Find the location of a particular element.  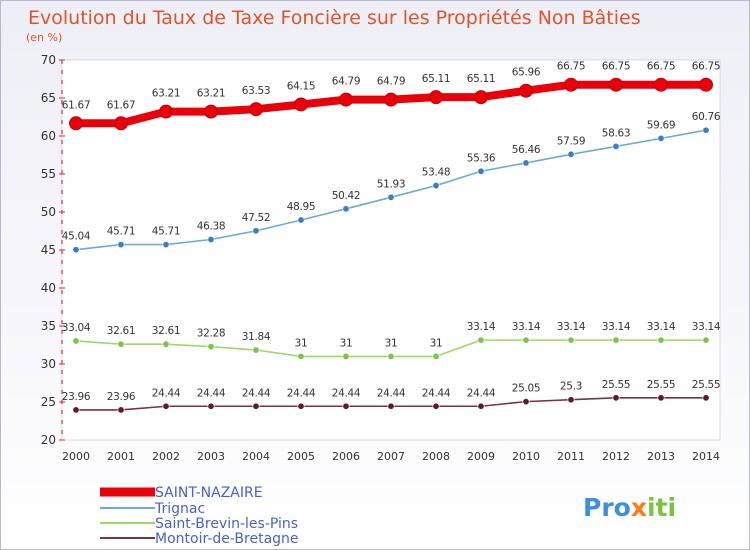

x-tick-label: 2009 is located at coordinates (481, 456).